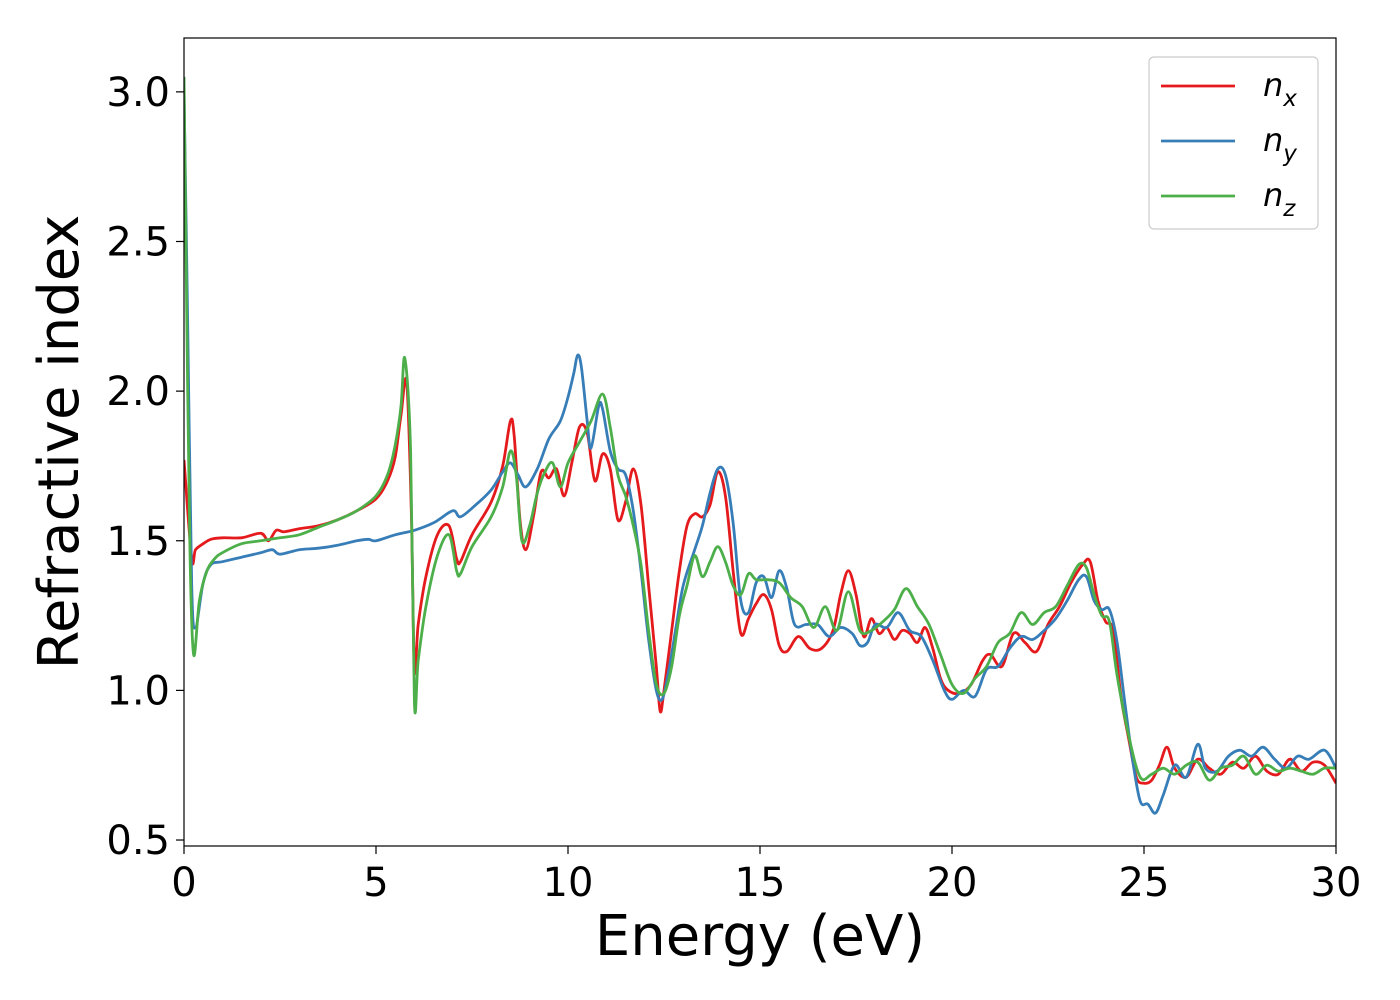 Image resolution: width=1400 pixels, height=1000 pixels. I want to click on y-tick-label: 2.5, so click(138, 242).